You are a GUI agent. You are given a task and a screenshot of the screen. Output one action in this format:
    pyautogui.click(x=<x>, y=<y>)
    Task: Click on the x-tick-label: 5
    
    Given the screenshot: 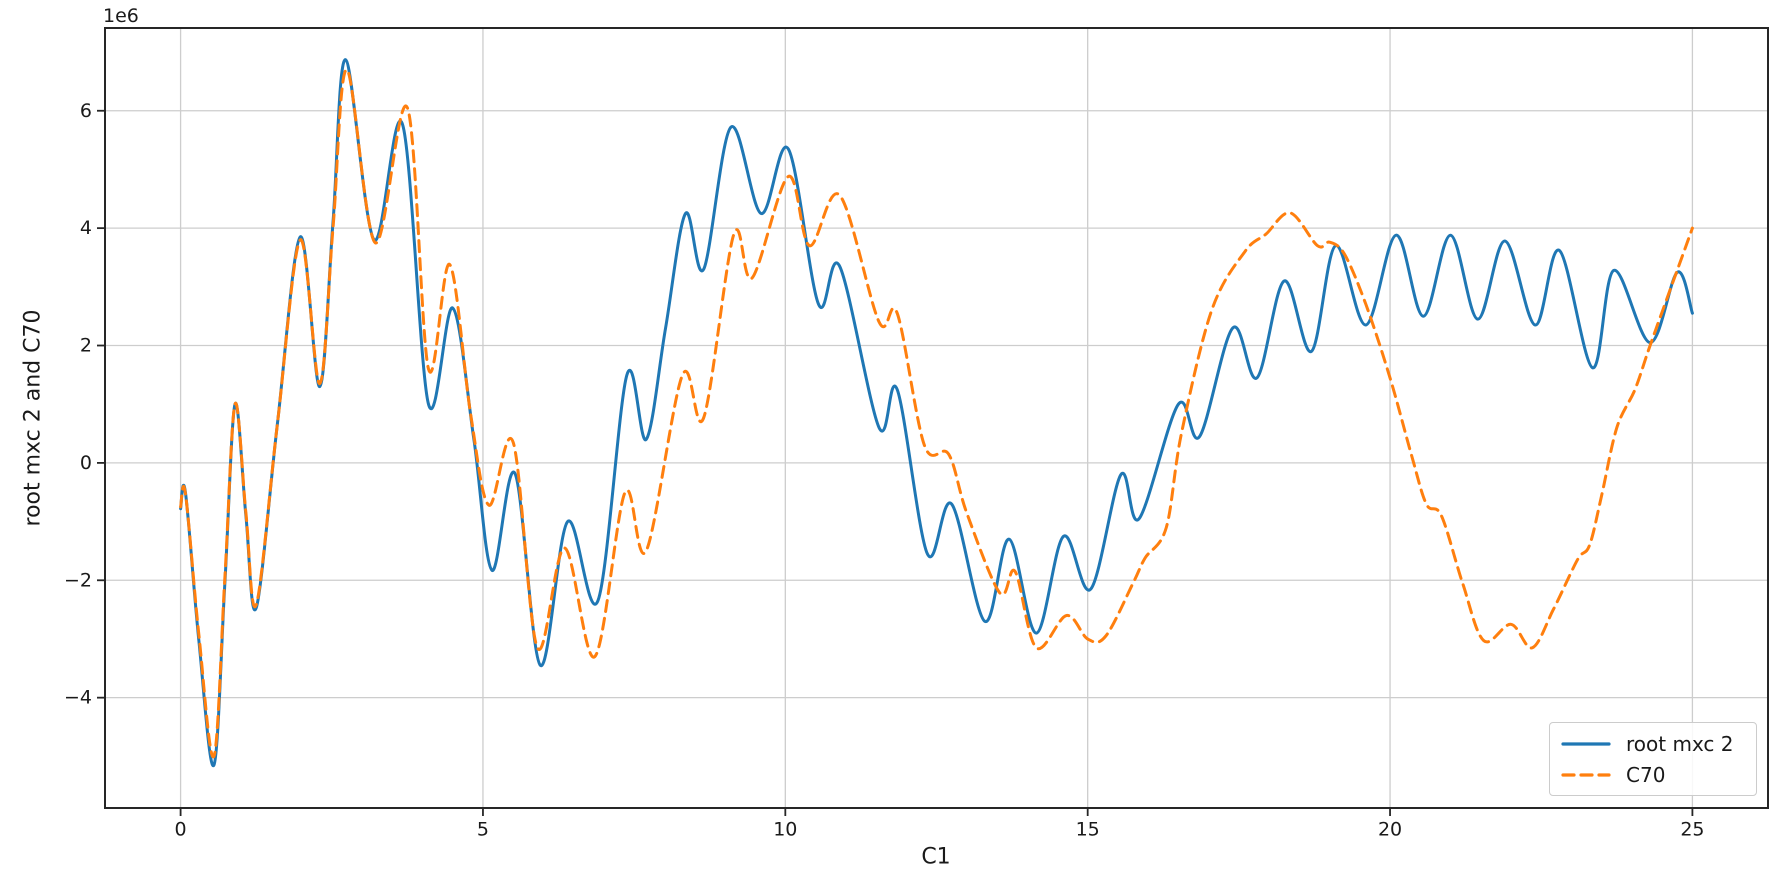 What is the action you would take?
    pyautogui.click(x=483, y=830)
    